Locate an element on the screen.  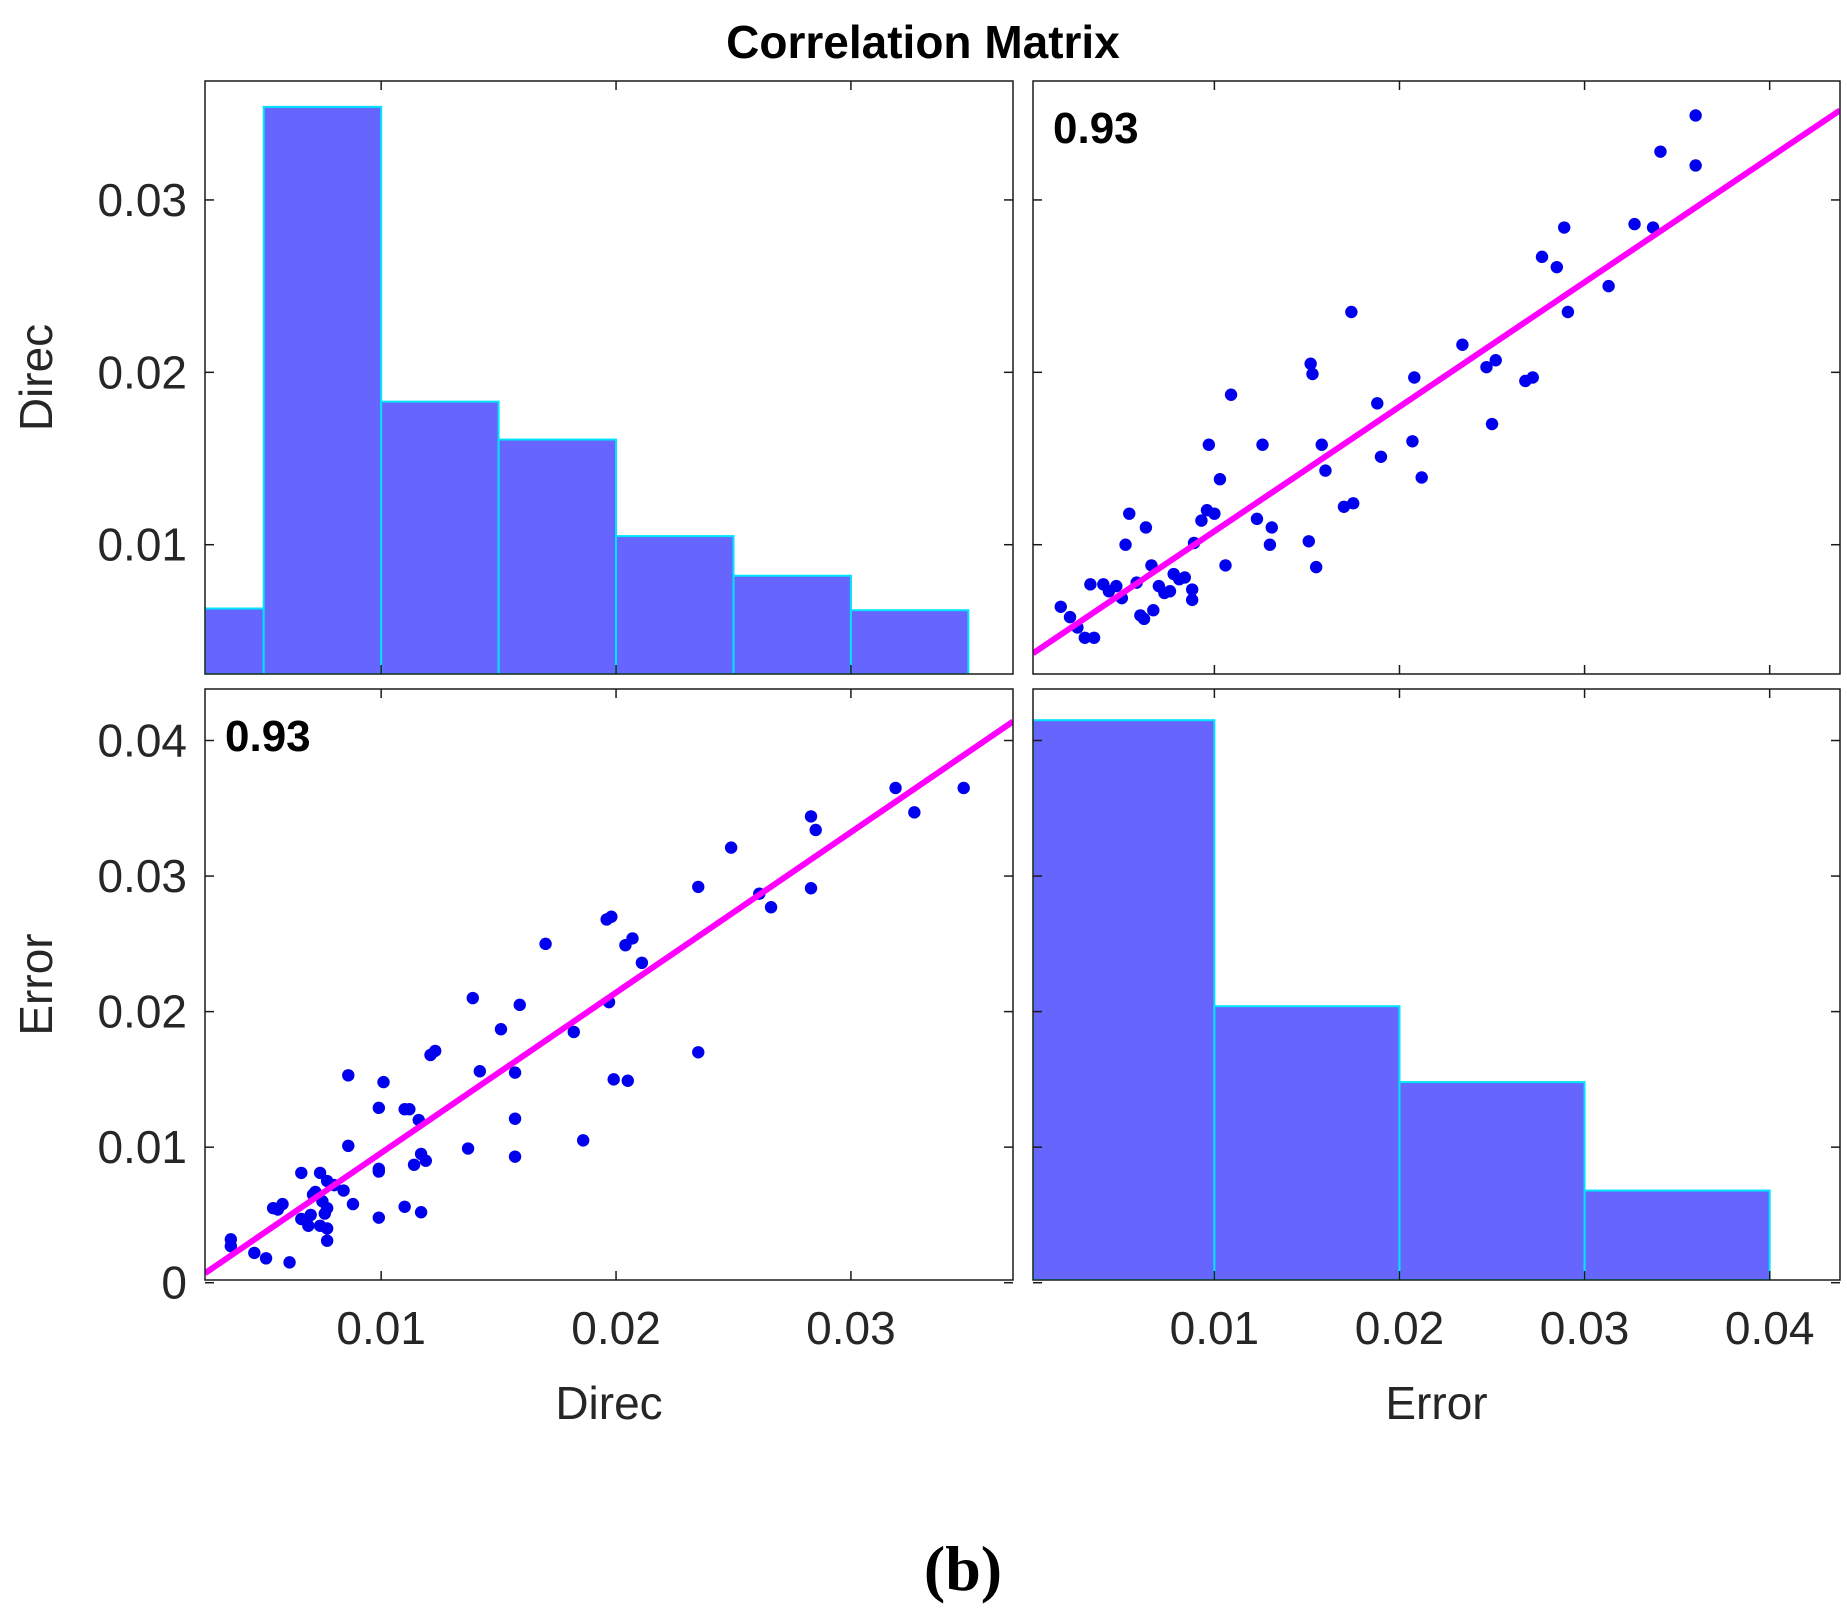
figure-title: Correlation Matrix is located at coordinates (923, 42).